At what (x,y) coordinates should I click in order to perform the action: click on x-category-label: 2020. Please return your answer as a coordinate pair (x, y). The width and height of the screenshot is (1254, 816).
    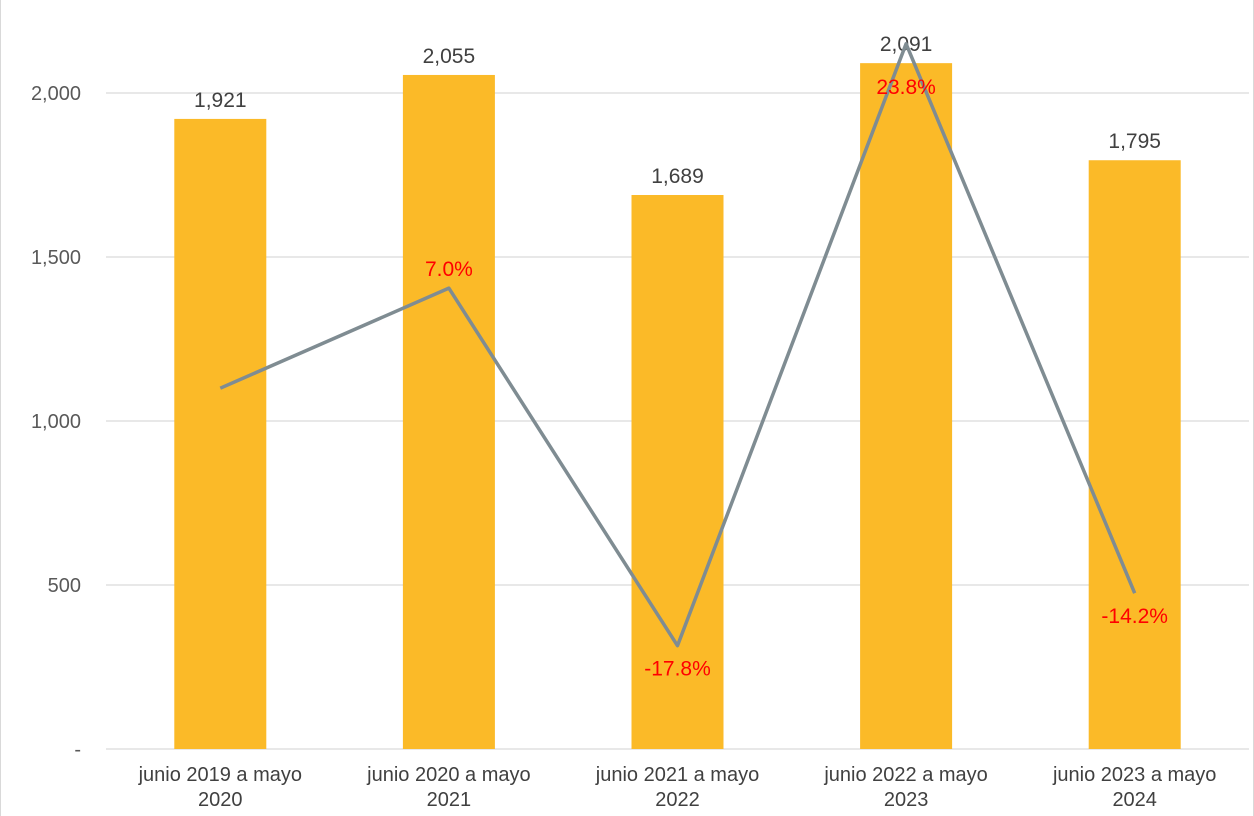
    Looking at the image, I should click on (220, 800).